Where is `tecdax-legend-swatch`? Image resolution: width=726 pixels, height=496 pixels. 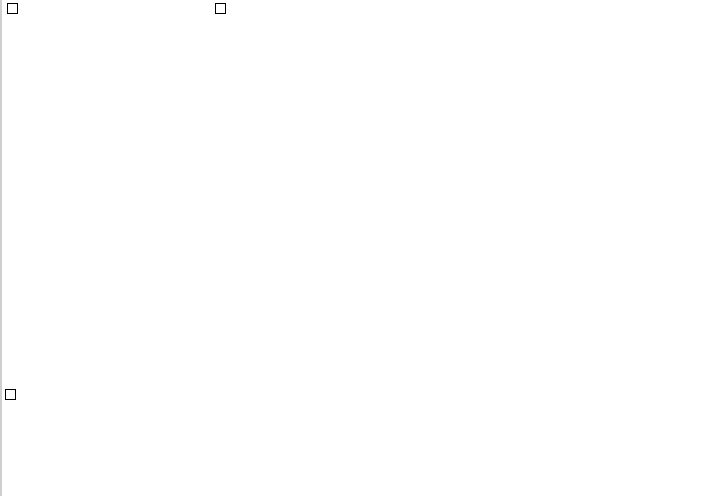 tecdax-legend-swatch is located at coordinates (220, 8).